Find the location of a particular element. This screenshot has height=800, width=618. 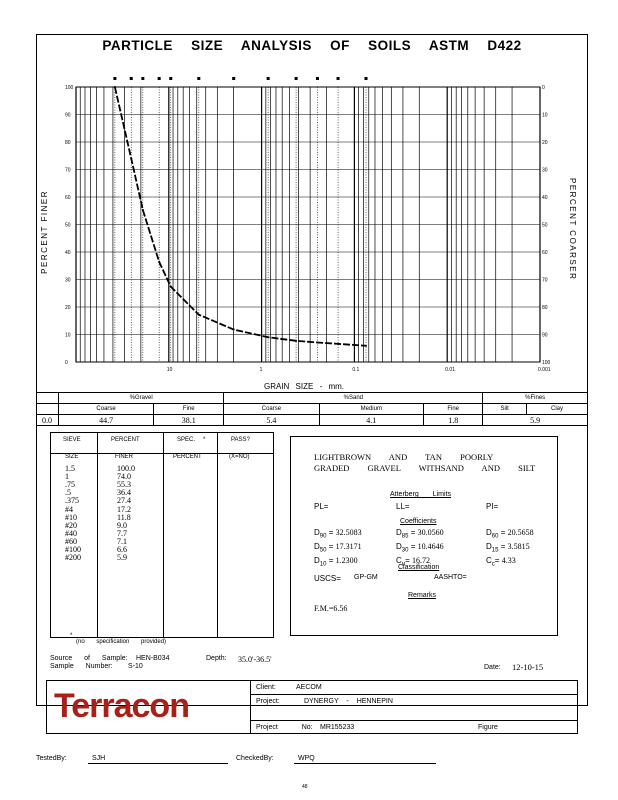

y-left-tick: 10 is located at coordinates (68, 336).